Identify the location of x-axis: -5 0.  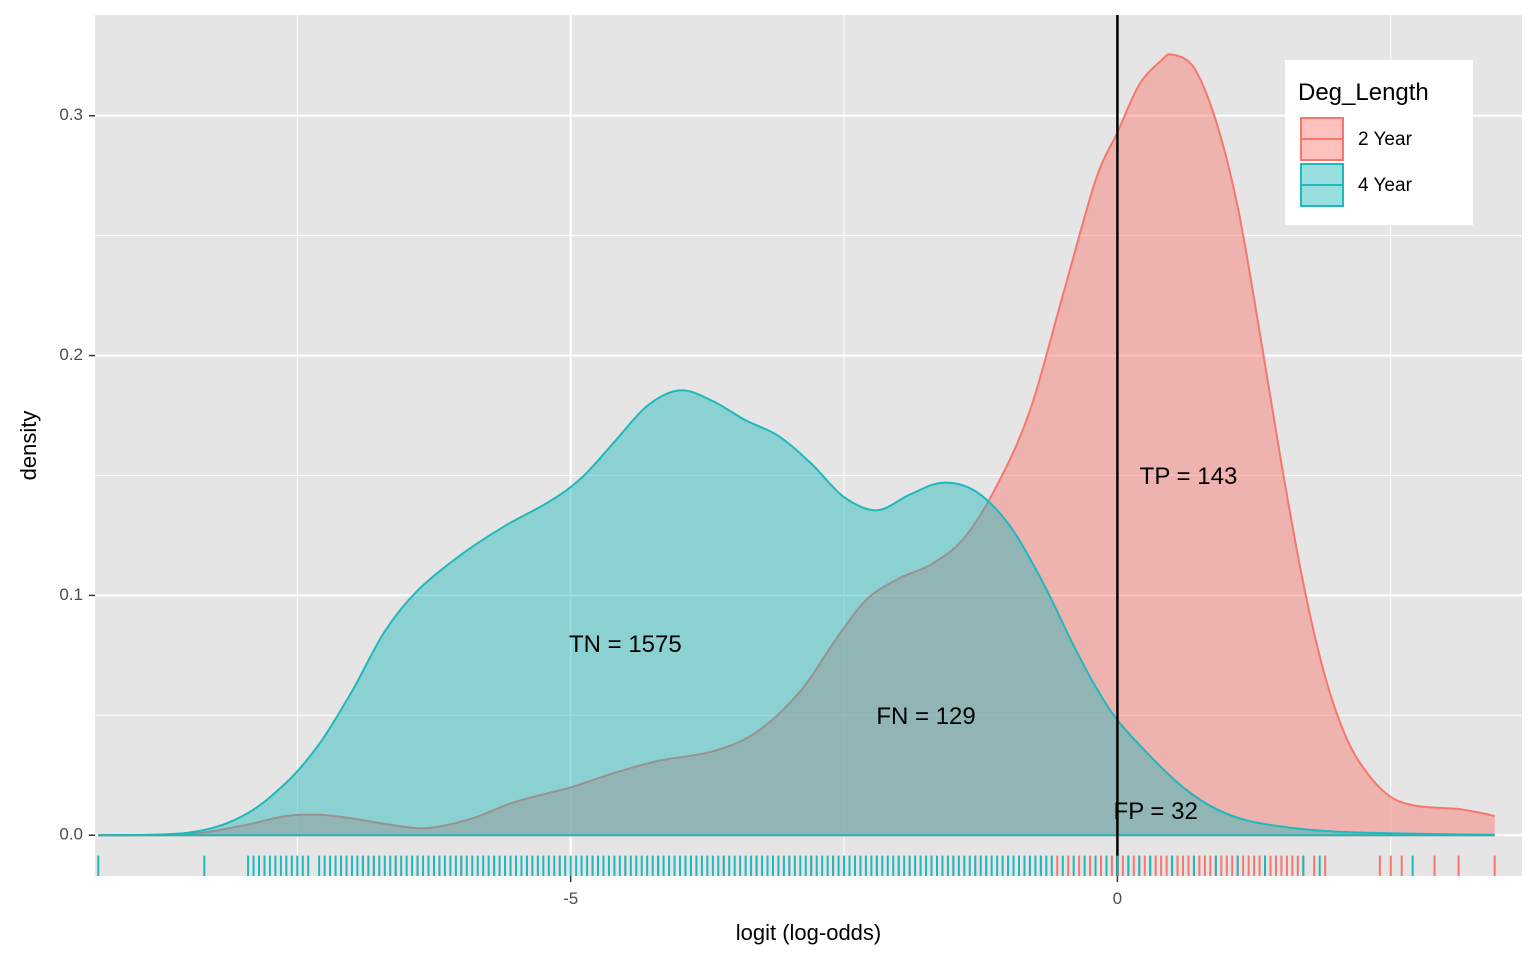
(842, 892).